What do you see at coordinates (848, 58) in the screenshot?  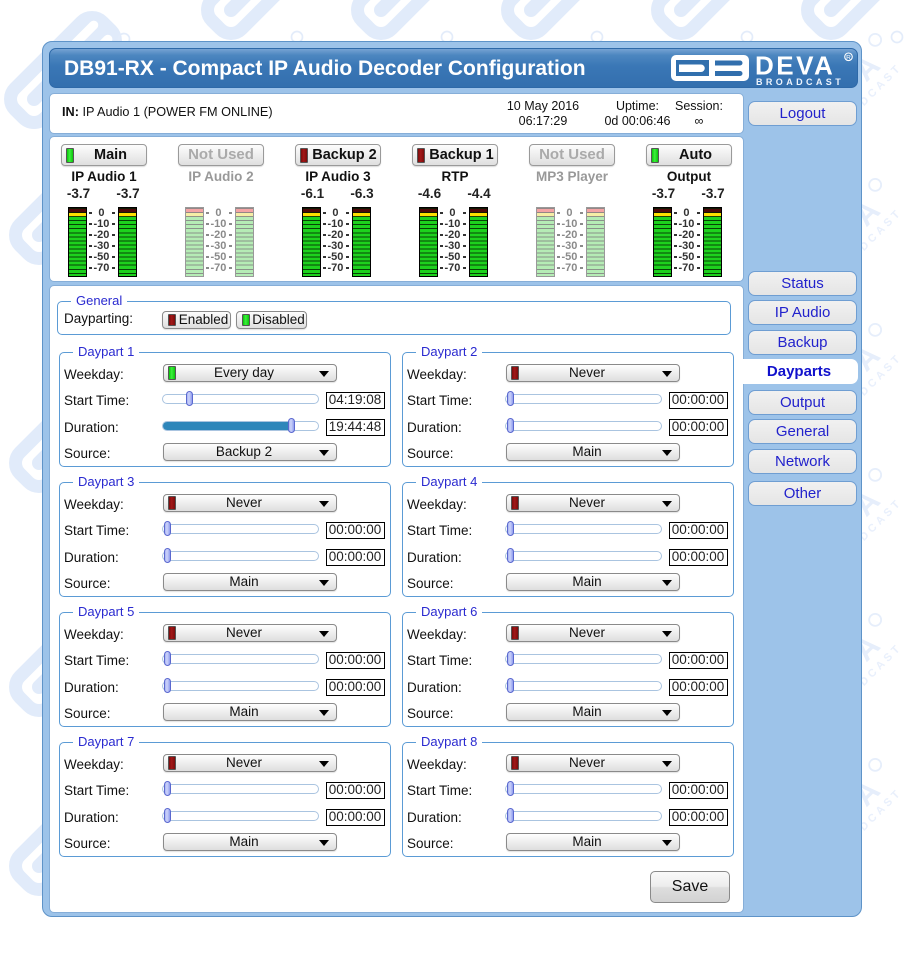 I see `svg-text: R` at bounding box center [848, 58].